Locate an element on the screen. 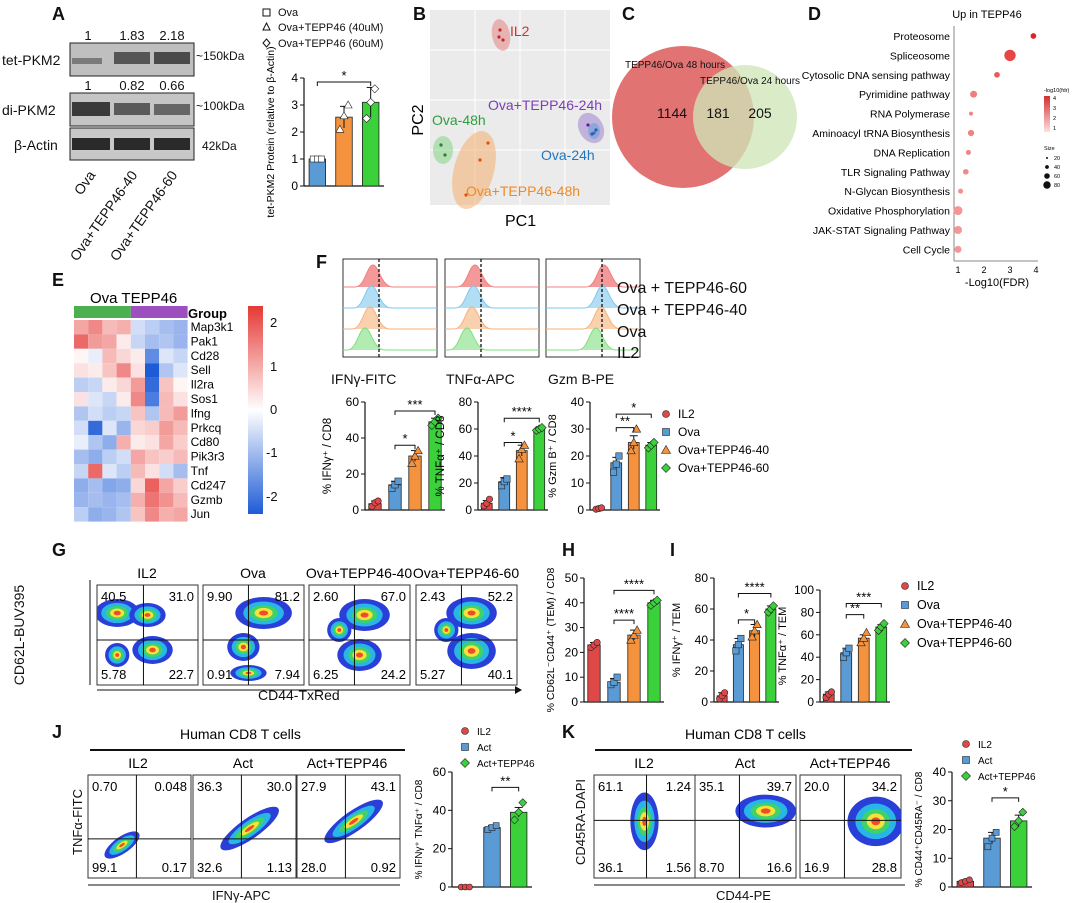  pca-point is located at coordinates (596, 130).